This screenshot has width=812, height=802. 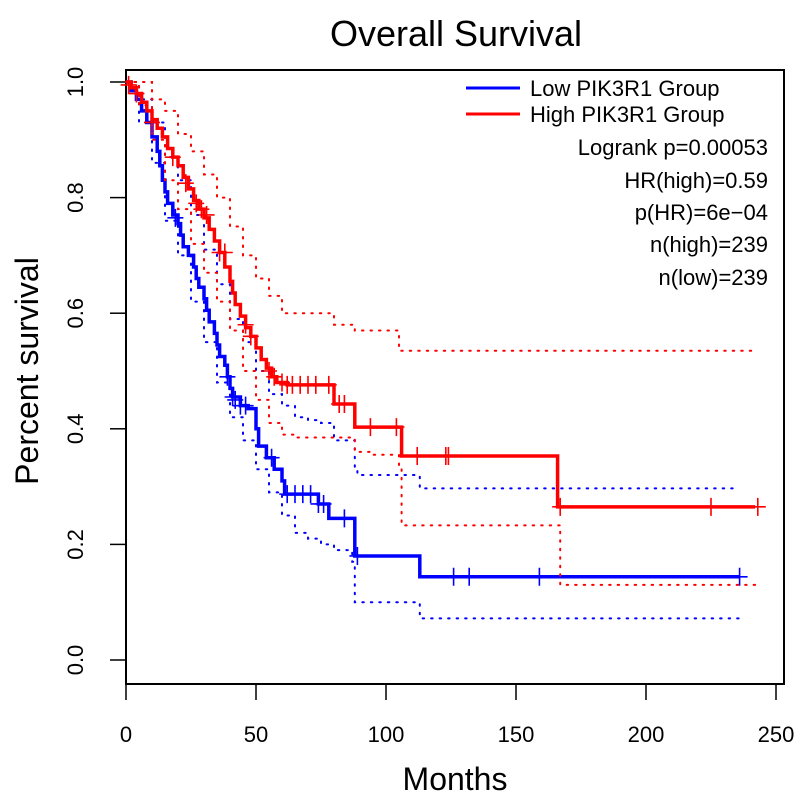 I want to click on annotation-hr: HR(high)=0.59, so click(x=696, y=180).